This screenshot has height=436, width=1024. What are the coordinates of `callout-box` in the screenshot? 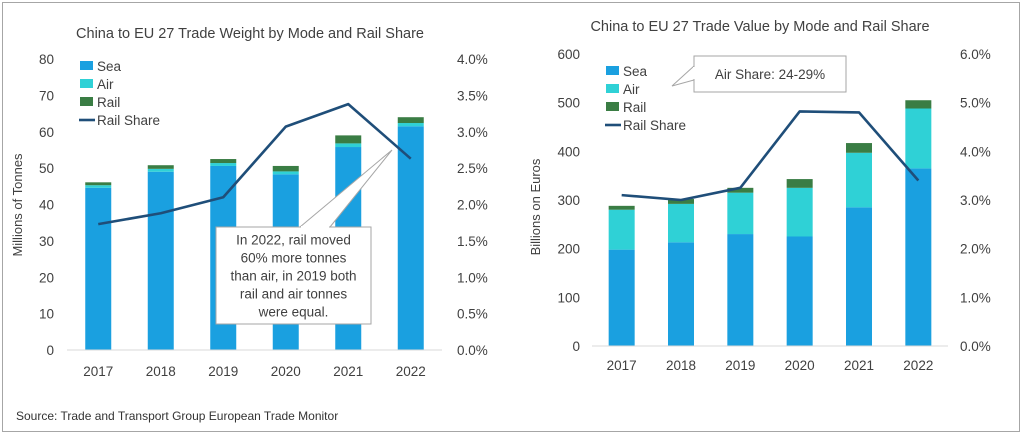 It's located at (293, 275).